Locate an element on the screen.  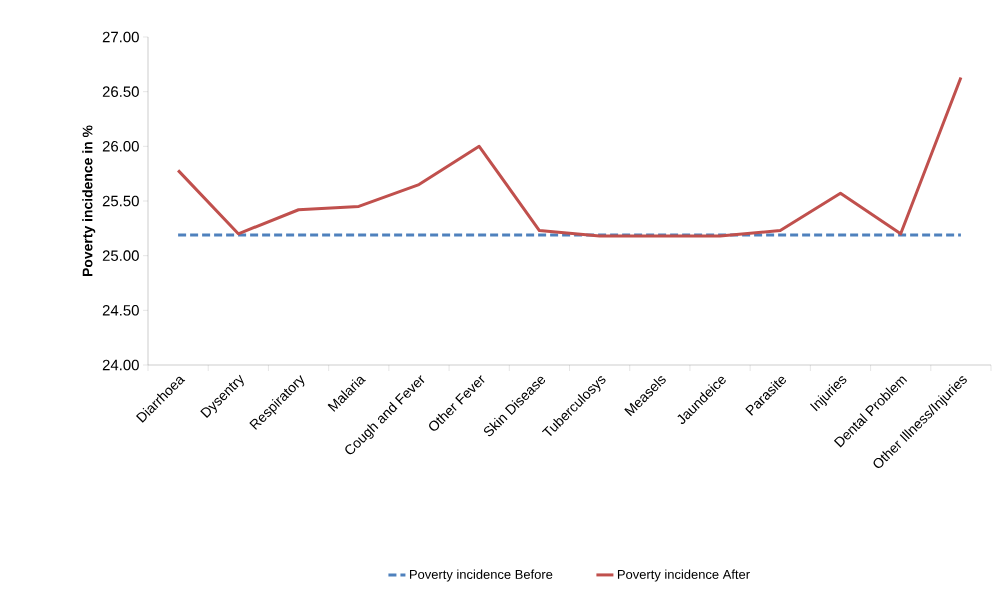
y-tick-label: 26.00 is located at coordinates (120, 146).